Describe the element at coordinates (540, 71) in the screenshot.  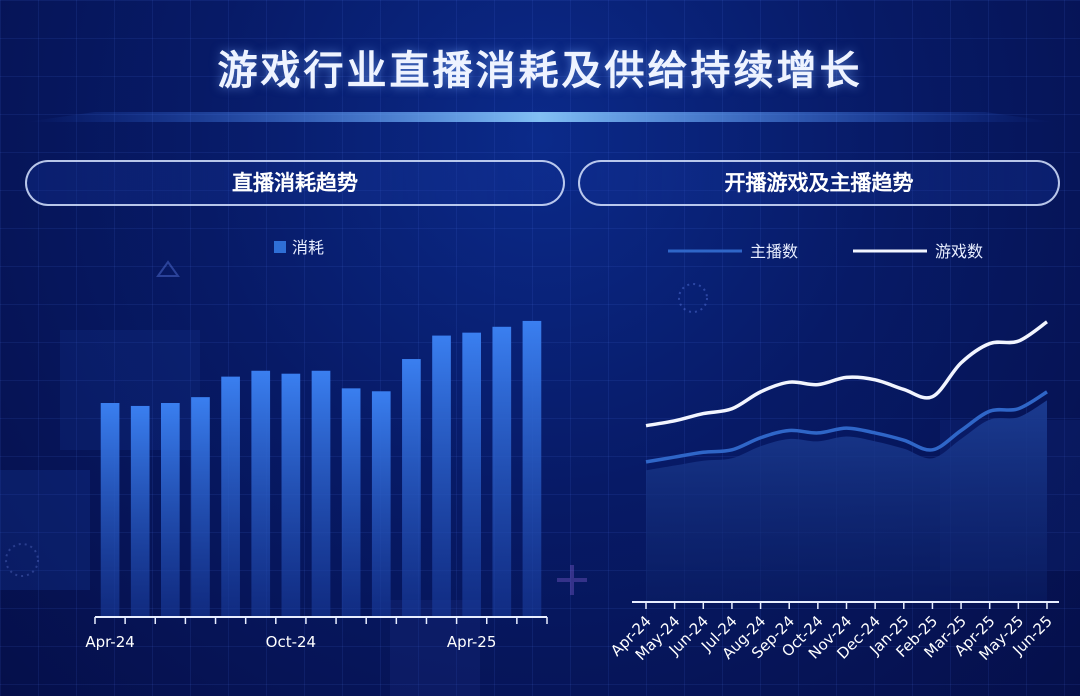
I see `page-title: 游戏行业直播消耗及供给持续增长` at that location.